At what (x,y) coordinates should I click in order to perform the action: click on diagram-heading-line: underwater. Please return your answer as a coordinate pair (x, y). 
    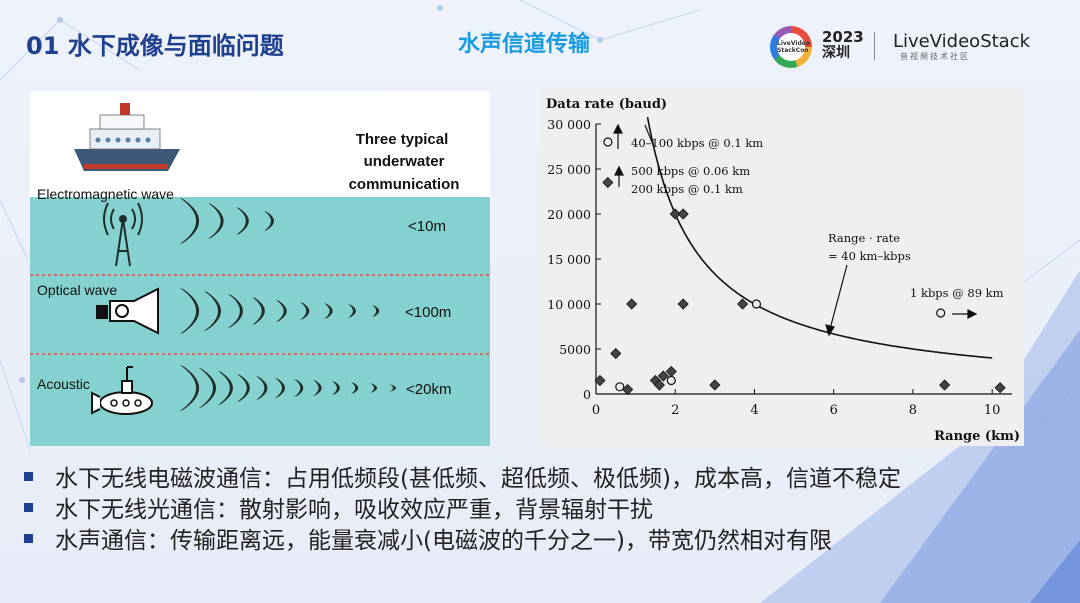
    Looking at the image, I should click on (404, 161).